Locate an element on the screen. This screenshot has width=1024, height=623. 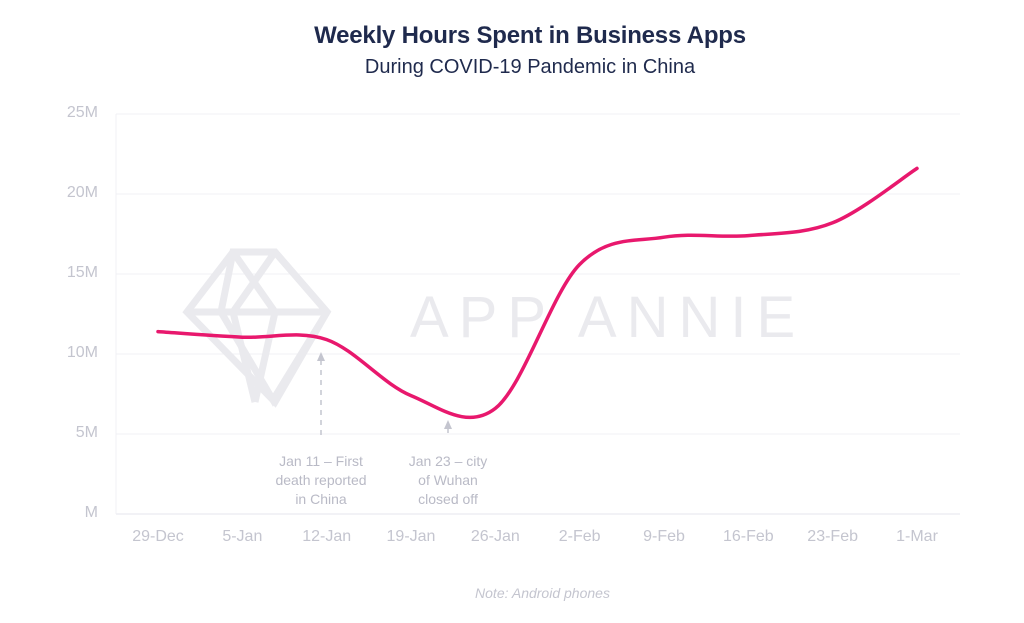
chart-subtitle: During COVID-19 Pandemic in China is located at coordinates (530, 67).